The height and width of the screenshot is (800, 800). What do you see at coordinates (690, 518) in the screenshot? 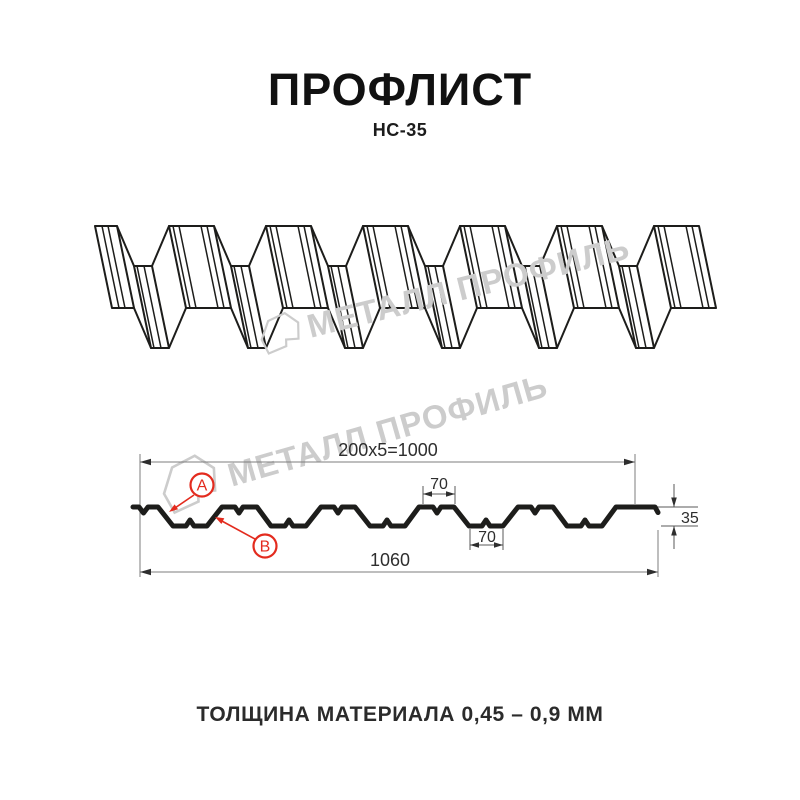
I see `dim-label-height: 35` at bounding box center [690, 518].